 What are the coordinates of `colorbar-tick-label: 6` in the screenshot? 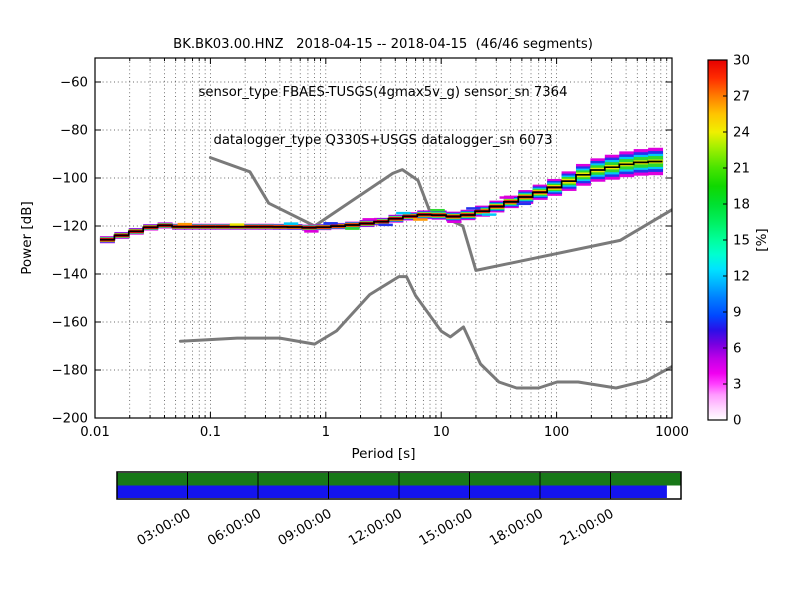 It's located at (737, 349).